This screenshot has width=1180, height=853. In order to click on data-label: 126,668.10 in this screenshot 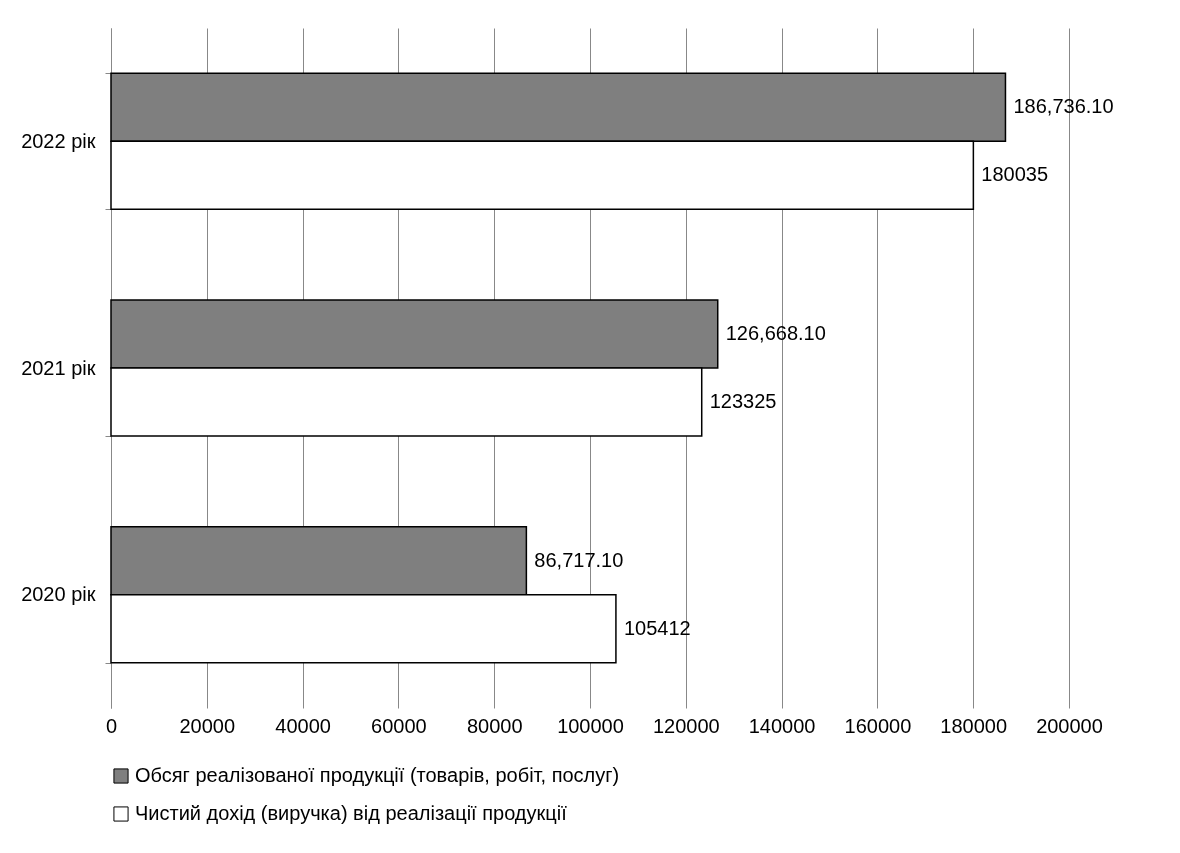, I will do `click(775, 333)`.